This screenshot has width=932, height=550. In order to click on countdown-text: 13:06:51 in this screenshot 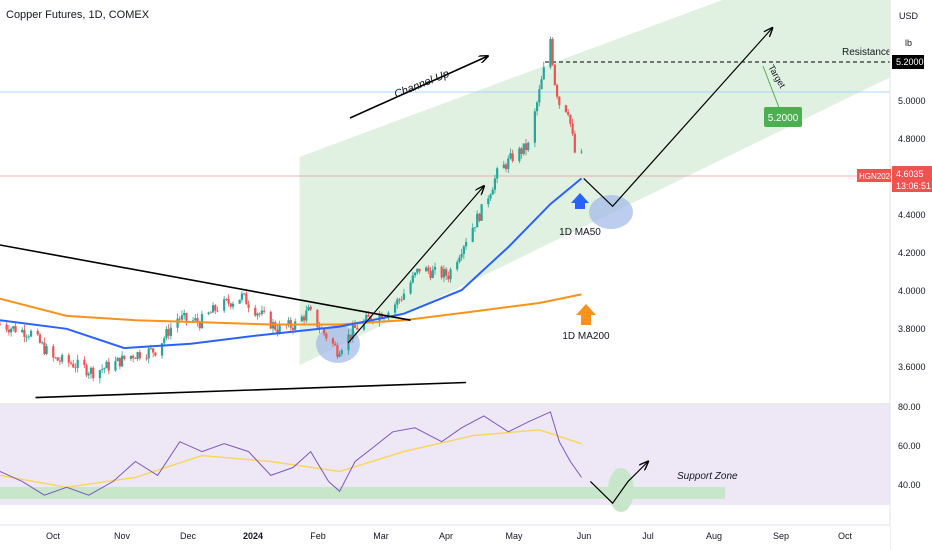, I will do `click(913, 186)`.